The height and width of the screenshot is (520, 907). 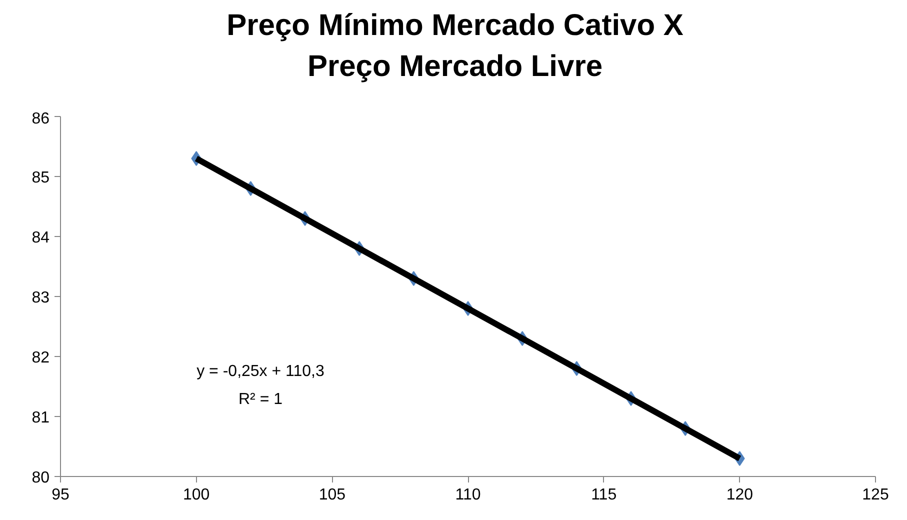 I want to click on y-tick-label: 81, so click(x=41, y=418).